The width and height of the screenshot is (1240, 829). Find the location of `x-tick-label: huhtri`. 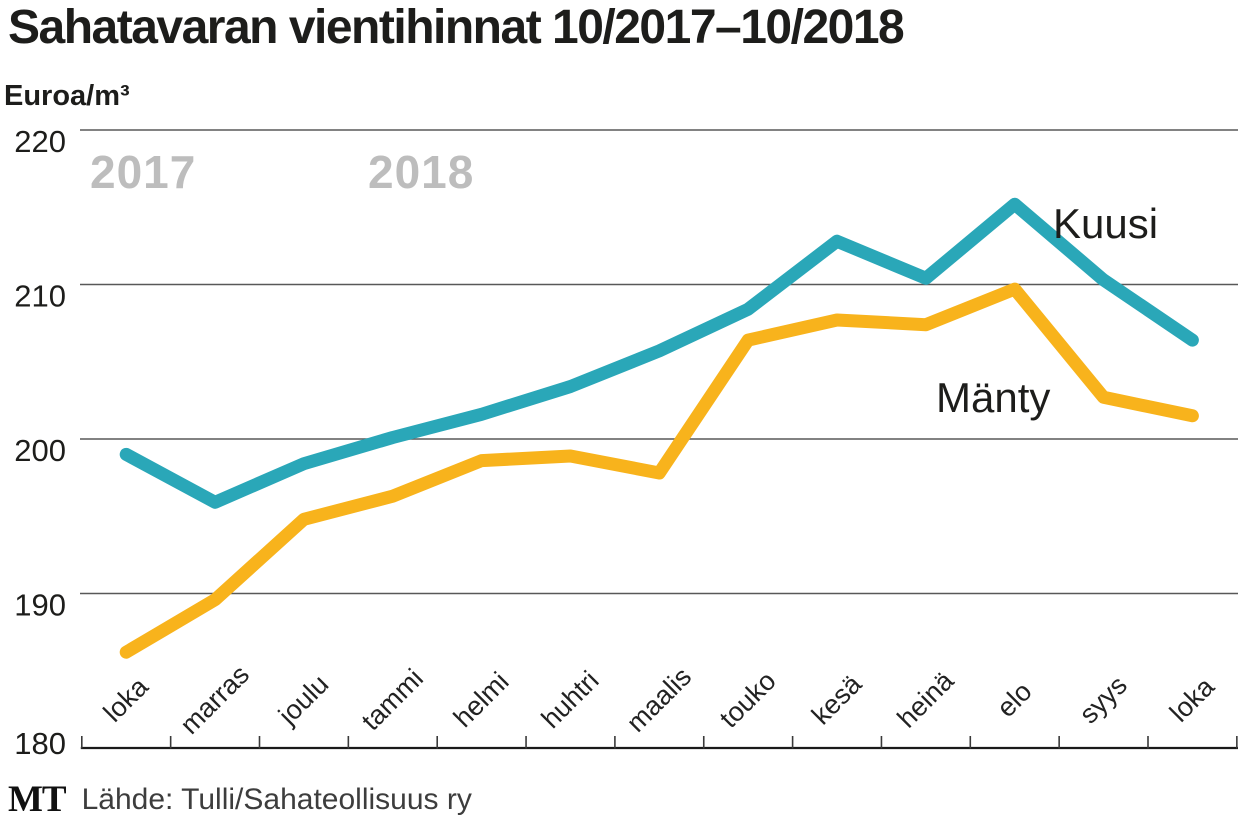

x-tick-label: huhtri is located at coordinates (570, 699).